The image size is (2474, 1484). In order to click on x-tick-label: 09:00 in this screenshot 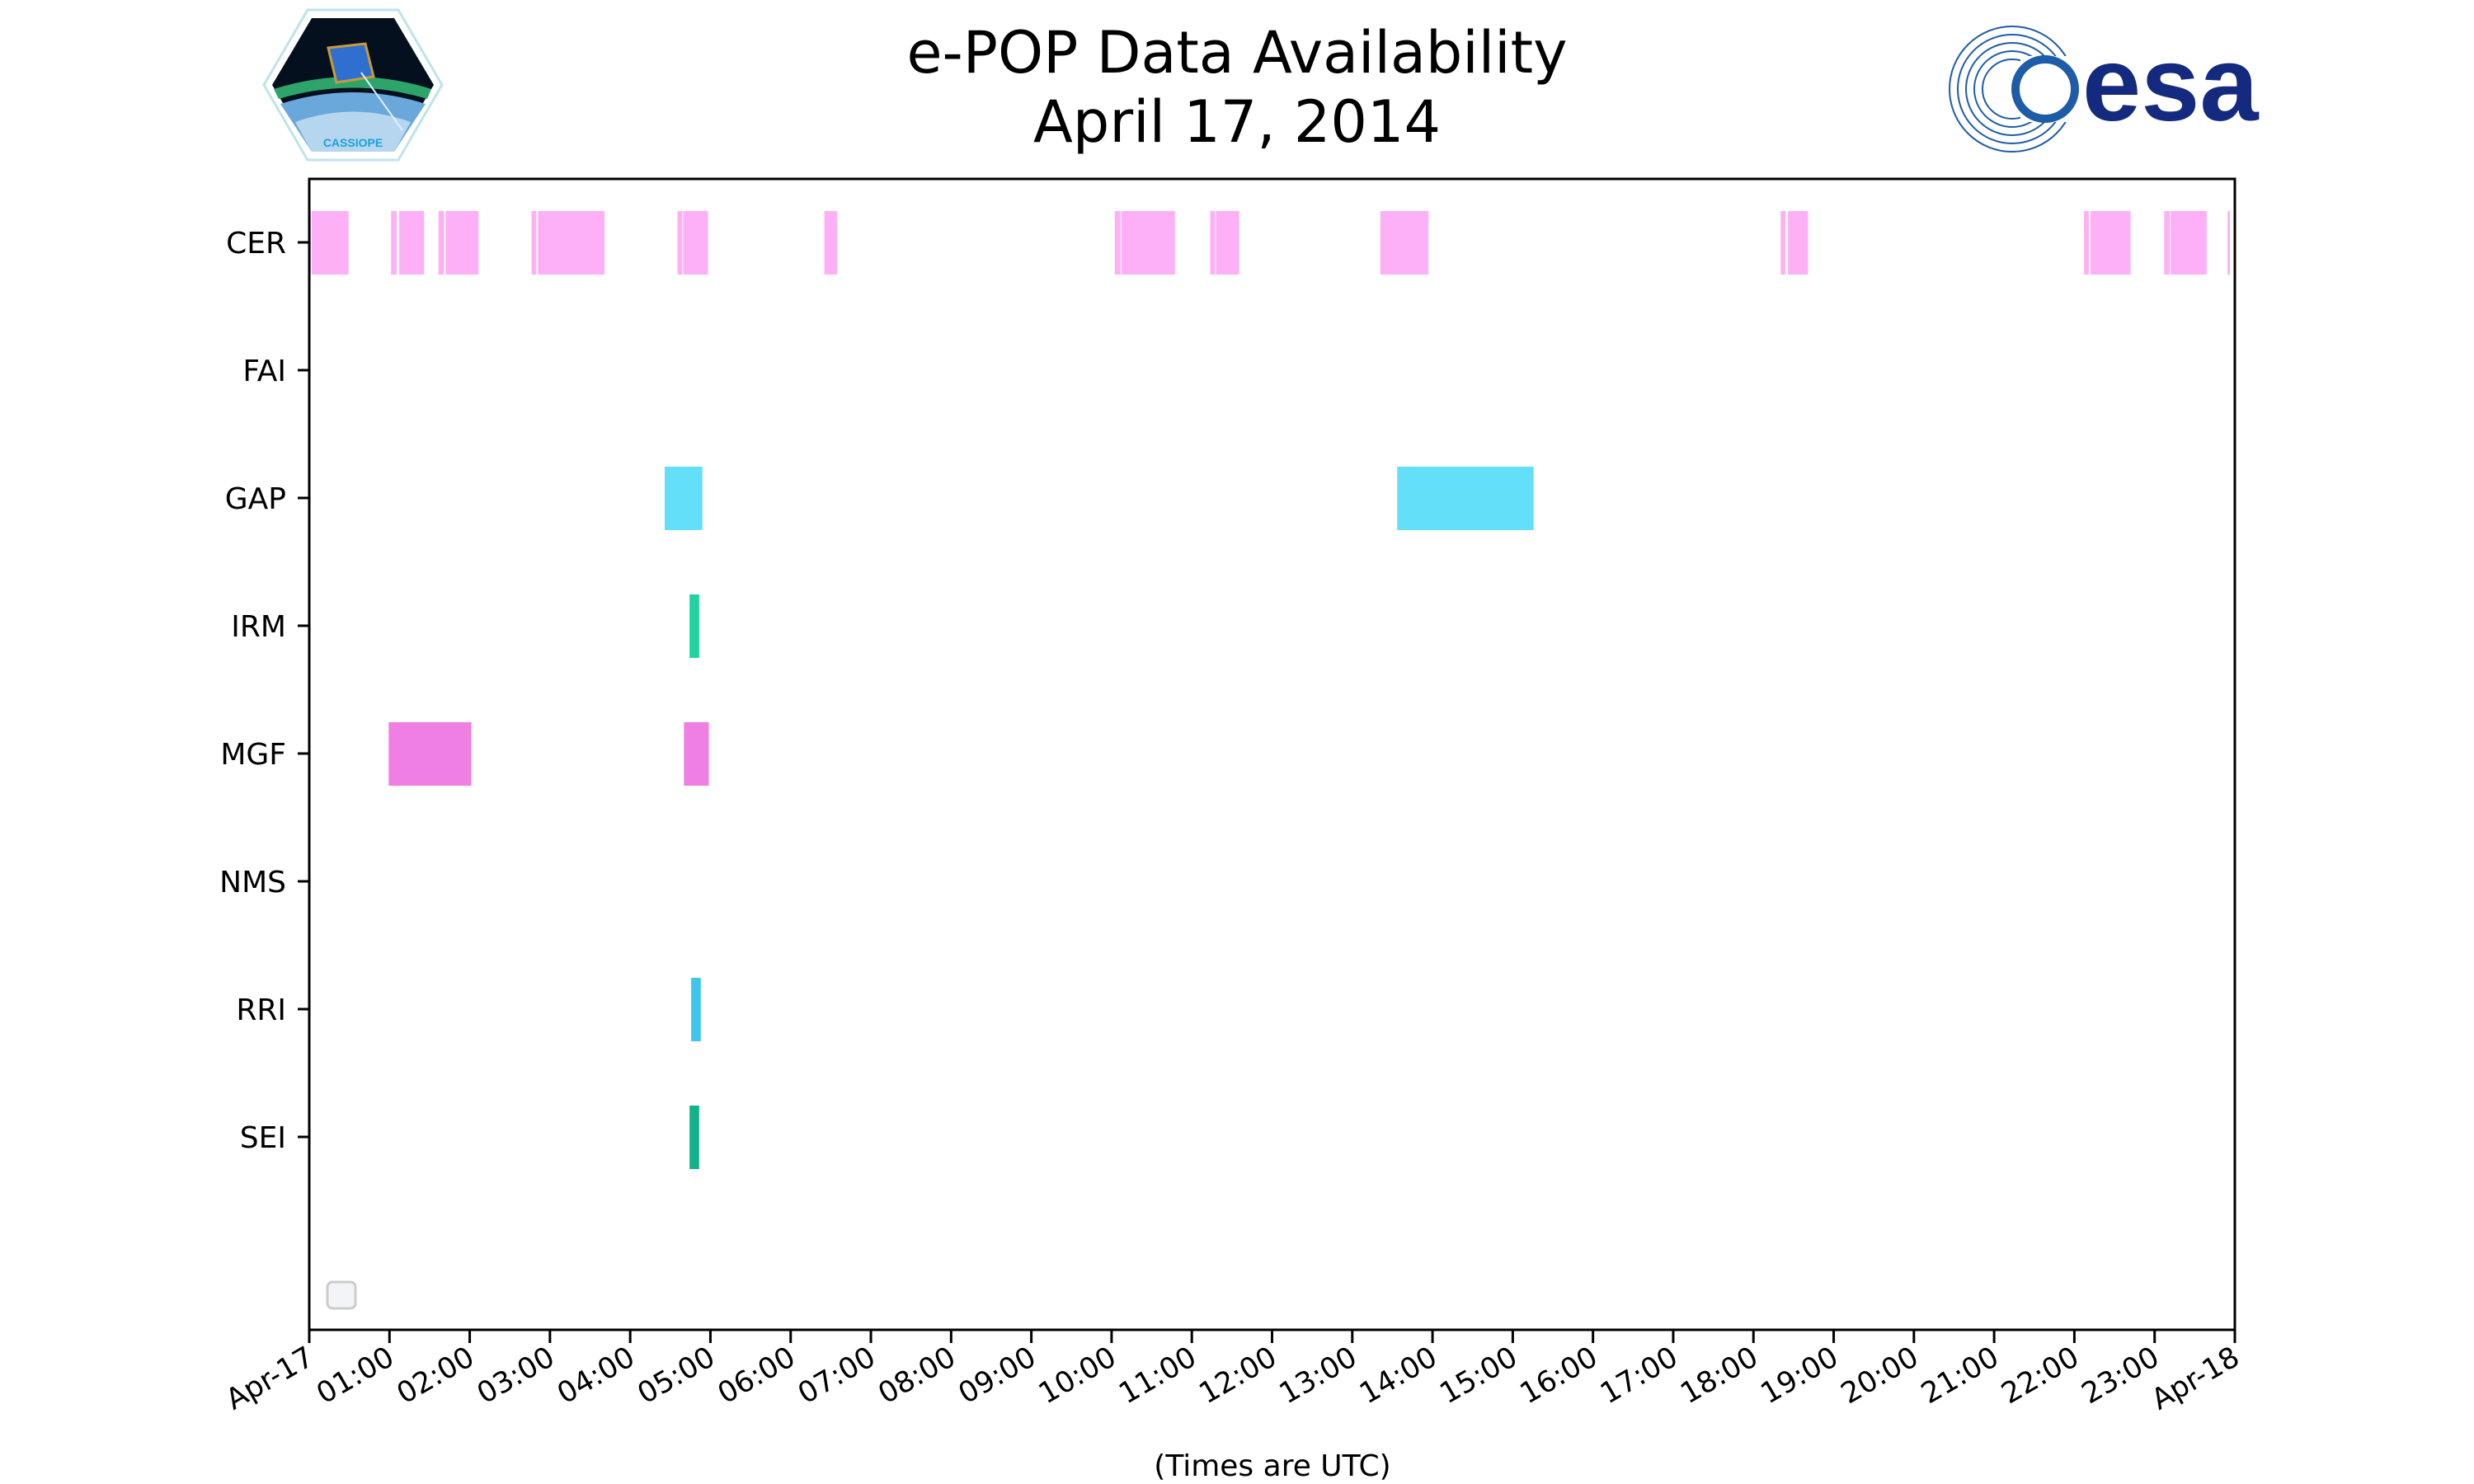, I will do `click(997, 1376)`.